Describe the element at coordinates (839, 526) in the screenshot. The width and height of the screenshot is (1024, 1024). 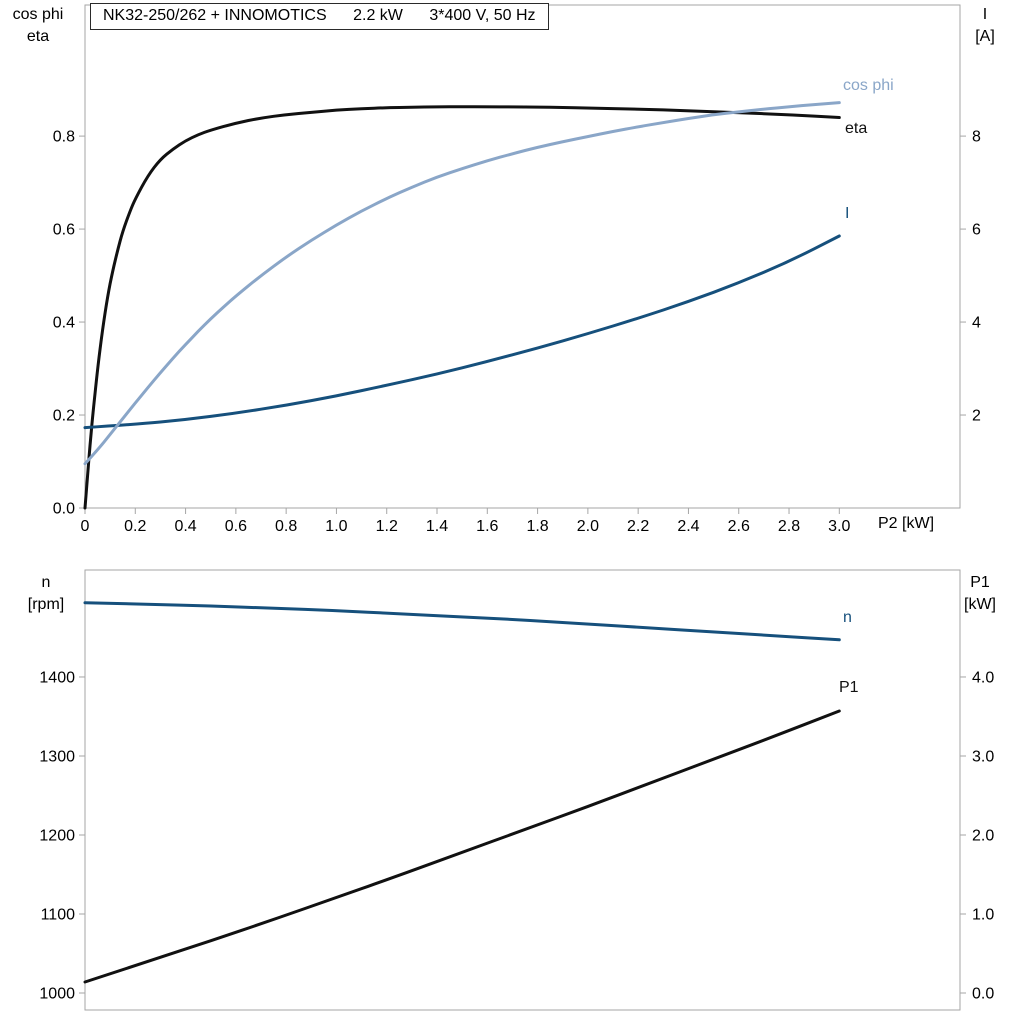
I see `x-tick-label: 3.0` at that location.